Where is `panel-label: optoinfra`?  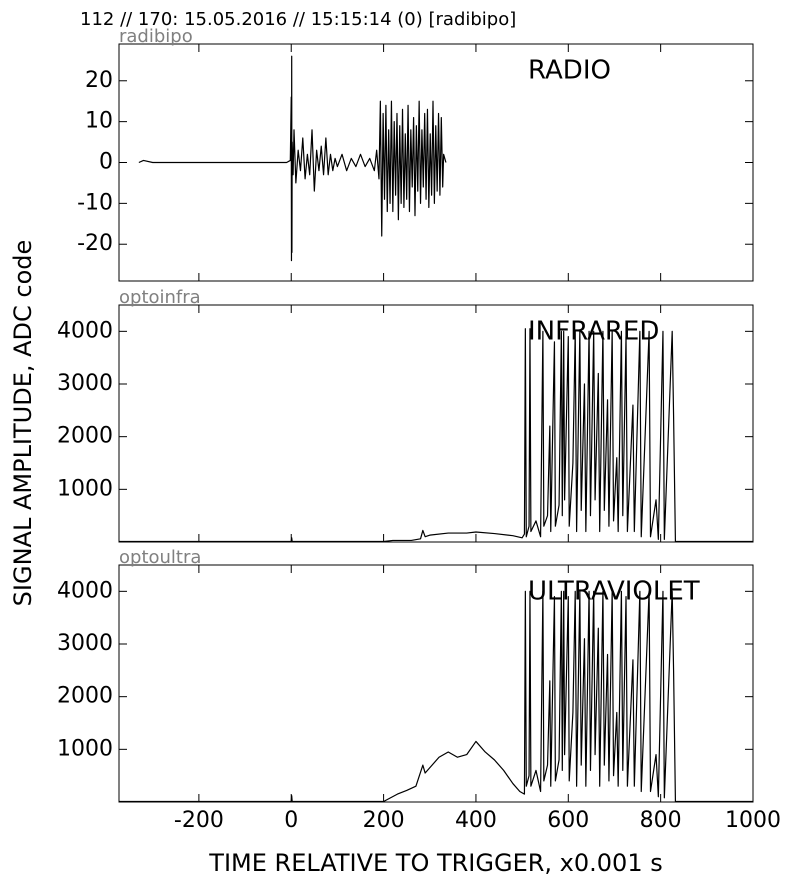
panel-label: optoinfra is located at coordinates (160, 297).